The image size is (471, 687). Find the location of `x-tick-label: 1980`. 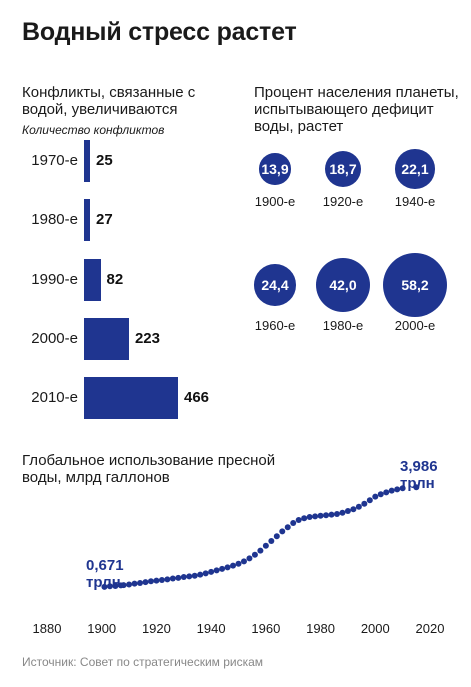

x-tick-label: 1980 is located at coordinates (321, 628).